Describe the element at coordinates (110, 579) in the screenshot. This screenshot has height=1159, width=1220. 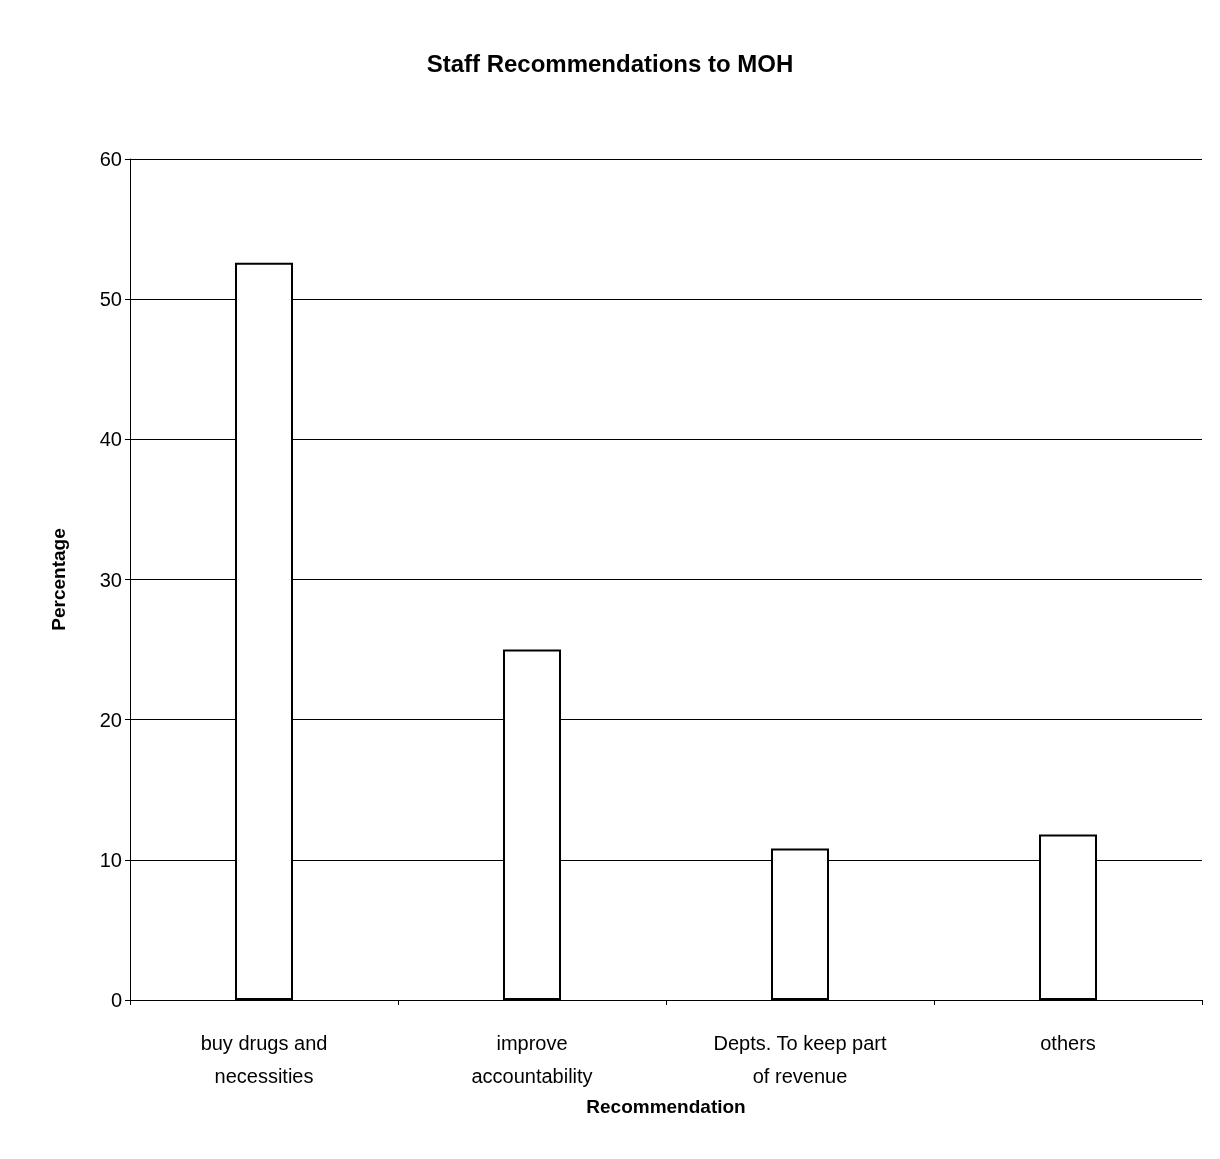
I see `y-tick-label: 30` at that location.